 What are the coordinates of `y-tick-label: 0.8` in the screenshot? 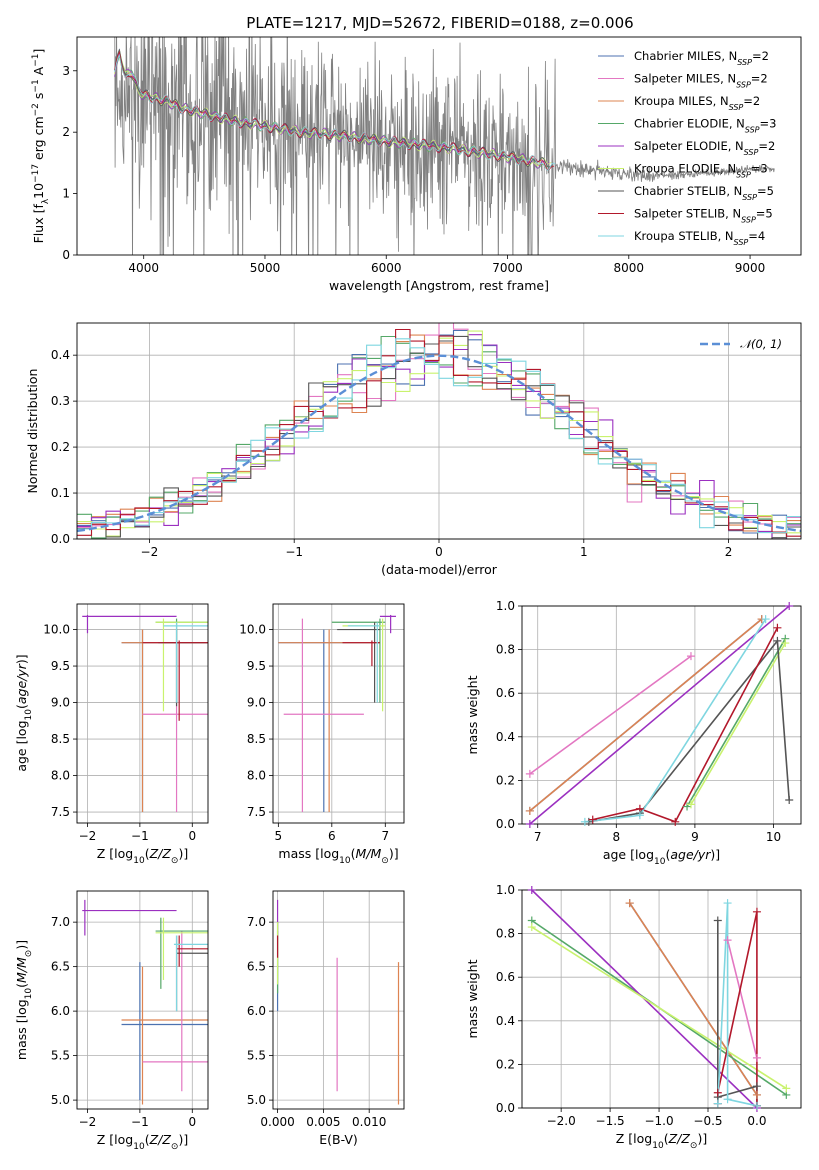 It's located at (505, 934).